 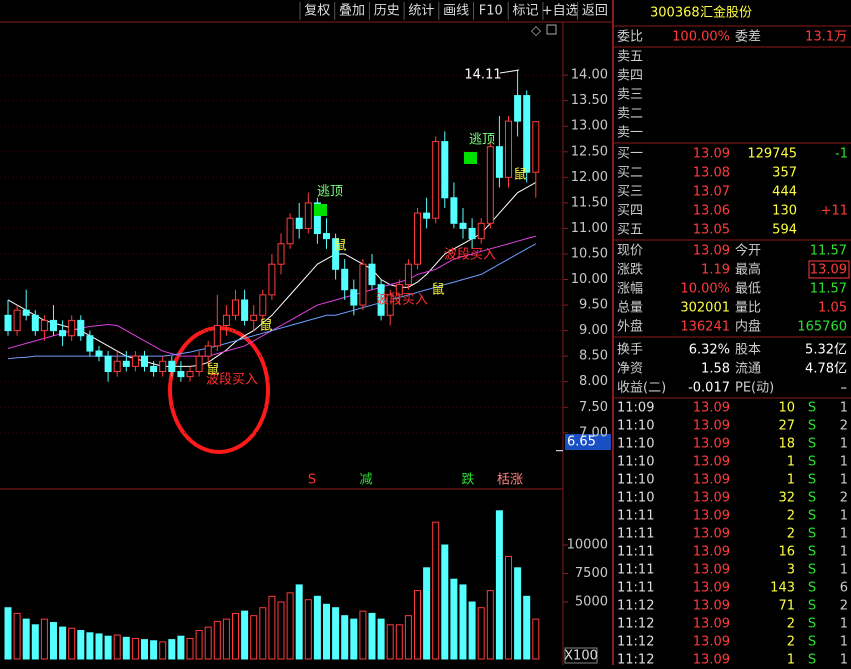 What do you see at coordinates (791, 516) in the screenshot?
I see `trade-volume: 2` at bounding box center [791, 516].